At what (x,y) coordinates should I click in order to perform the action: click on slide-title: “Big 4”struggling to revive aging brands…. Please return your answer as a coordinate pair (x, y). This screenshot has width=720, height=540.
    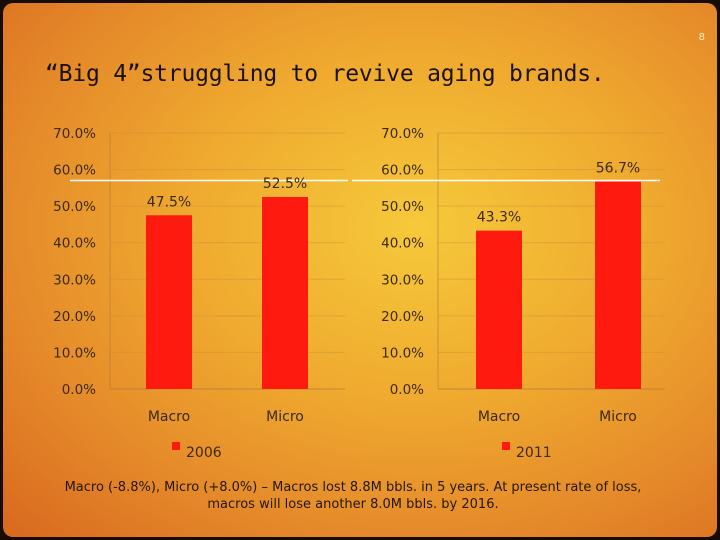
    Looking at the image, I should click on (325, 74).